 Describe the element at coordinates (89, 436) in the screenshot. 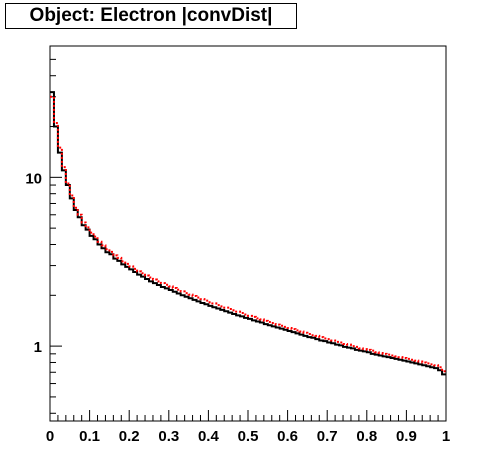

I see `x-tick-label: 0.1` at that location.